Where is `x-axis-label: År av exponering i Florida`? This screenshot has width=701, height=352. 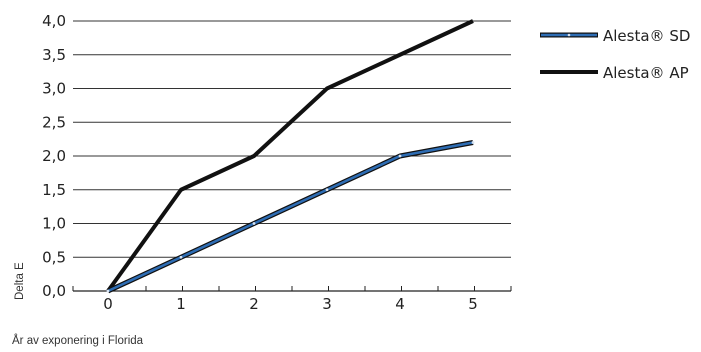 x-axis-label: År av exponering i Florida is located at coordinates (78, 340).